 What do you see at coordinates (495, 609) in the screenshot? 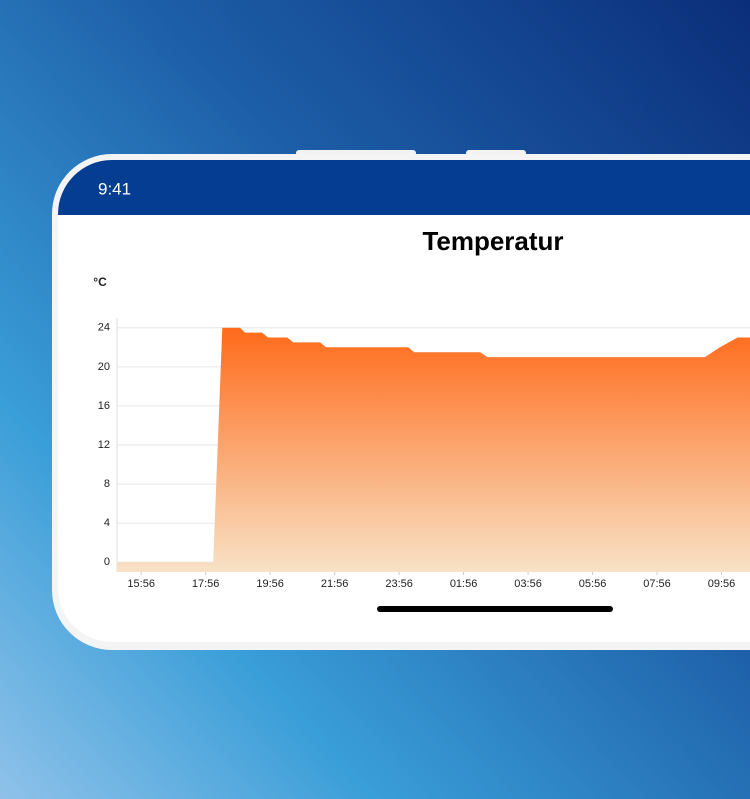
I see `home-indicator` at bounding box center [495, 609].